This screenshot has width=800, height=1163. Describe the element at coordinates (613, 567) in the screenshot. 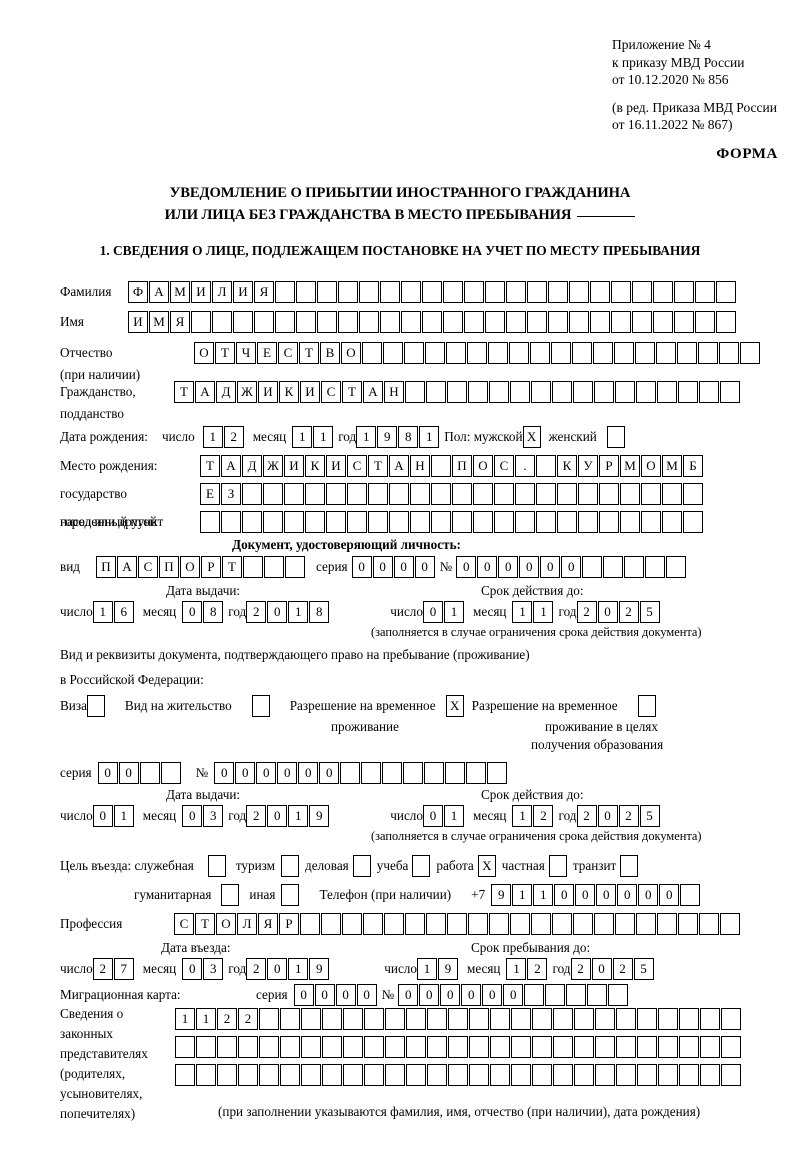

I see `doc-number-cell` at that location.